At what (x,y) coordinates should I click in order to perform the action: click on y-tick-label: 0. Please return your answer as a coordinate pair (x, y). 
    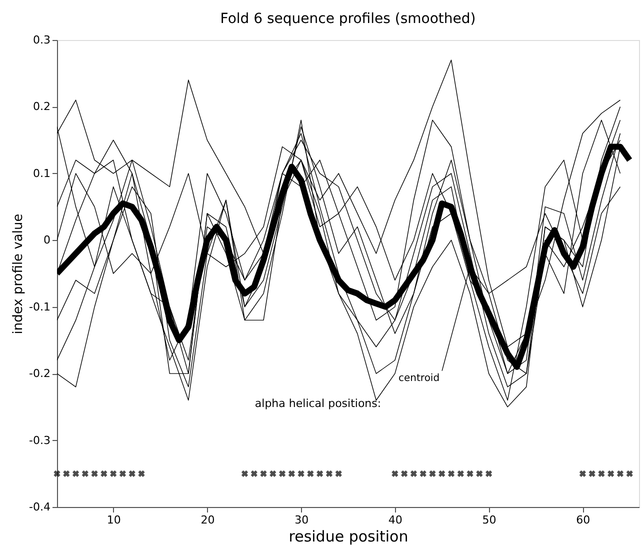
    Looking at the image, I should click on (47, 240).